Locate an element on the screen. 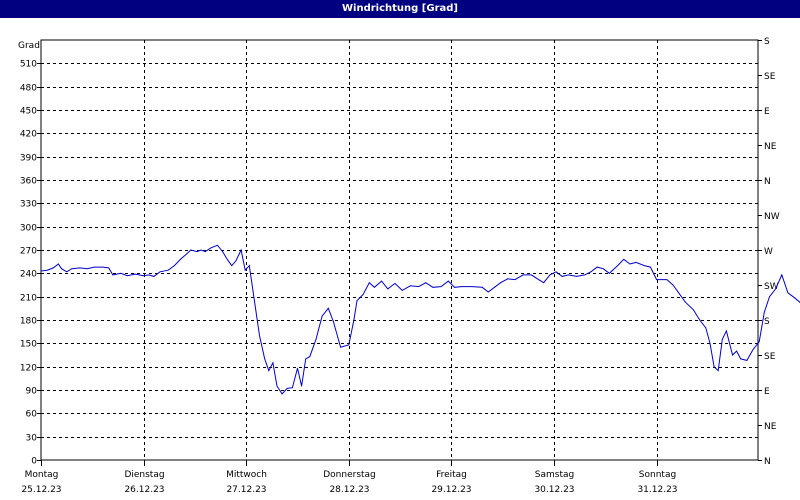 The image size is (800, 500). x-tick-label-day: Mittwoch is located at coordinates (246, 475).